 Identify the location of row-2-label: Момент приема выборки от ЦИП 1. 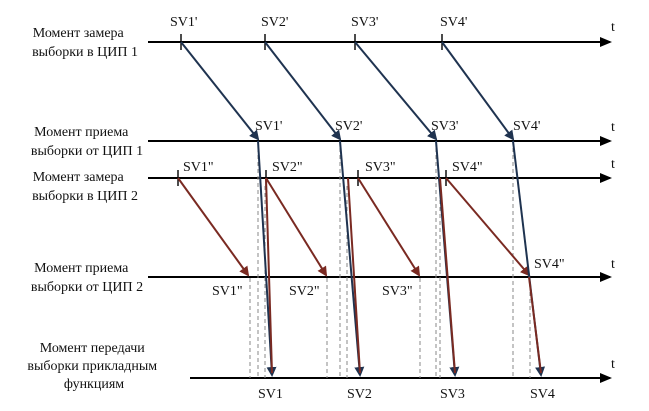
(87, 142).